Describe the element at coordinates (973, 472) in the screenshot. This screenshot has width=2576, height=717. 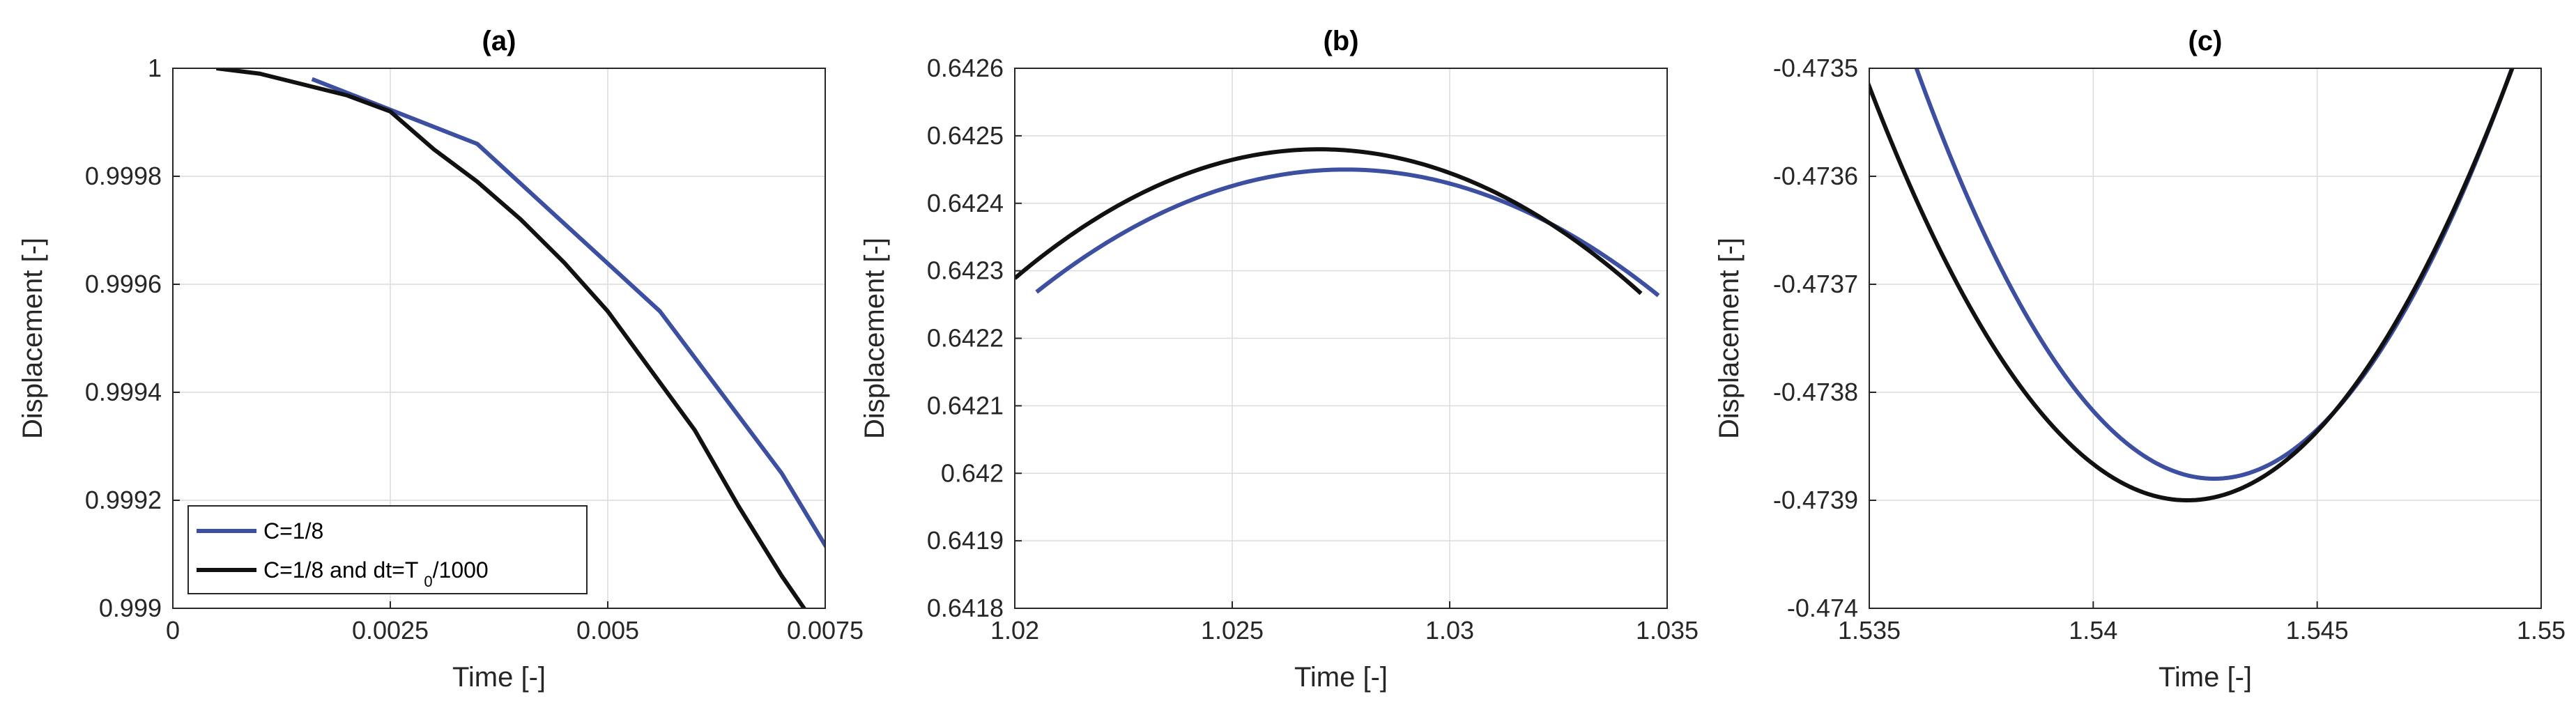
I see `y-tick-label: 0.642` at that location.